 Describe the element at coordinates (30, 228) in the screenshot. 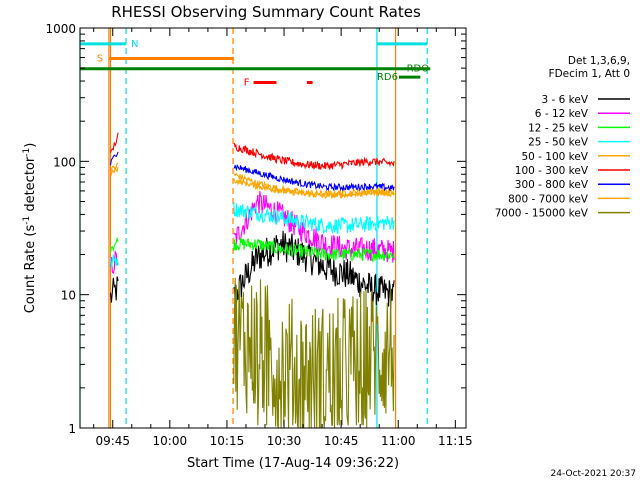

I see `y-axis-label: Count Rate (s-1 detector-1)` at that location.